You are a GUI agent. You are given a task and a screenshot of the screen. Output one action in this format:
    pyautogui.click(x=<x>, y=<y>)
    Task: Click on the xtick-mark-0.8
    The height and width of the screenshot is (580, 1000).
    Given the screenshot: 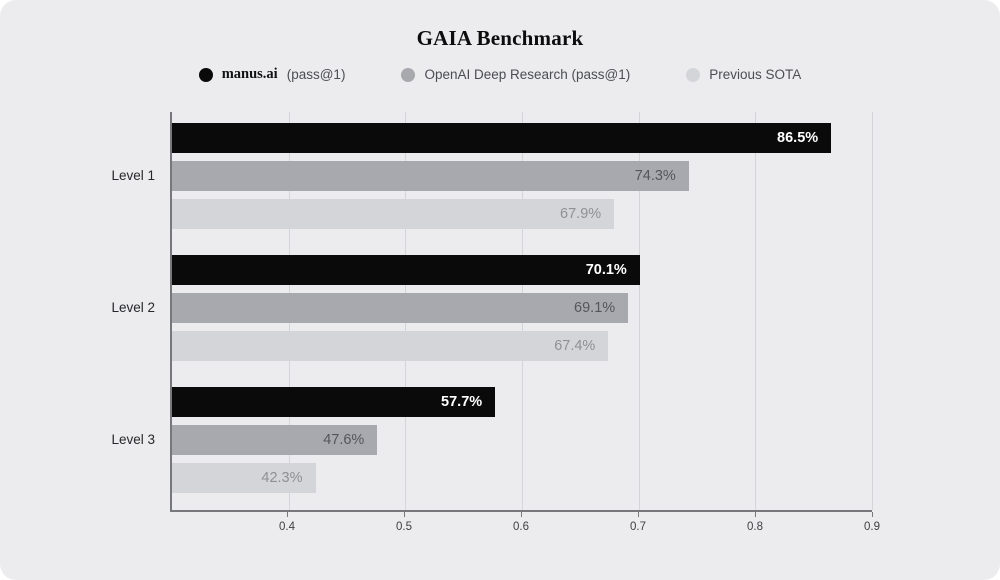 What is the action you would take?
    pyautogui.click(x=755, y=514)
    